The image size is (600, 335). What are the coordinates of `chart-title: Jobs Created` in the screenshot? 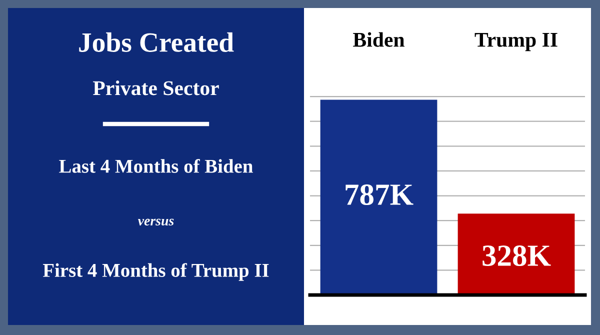 It's located at (156, 42).